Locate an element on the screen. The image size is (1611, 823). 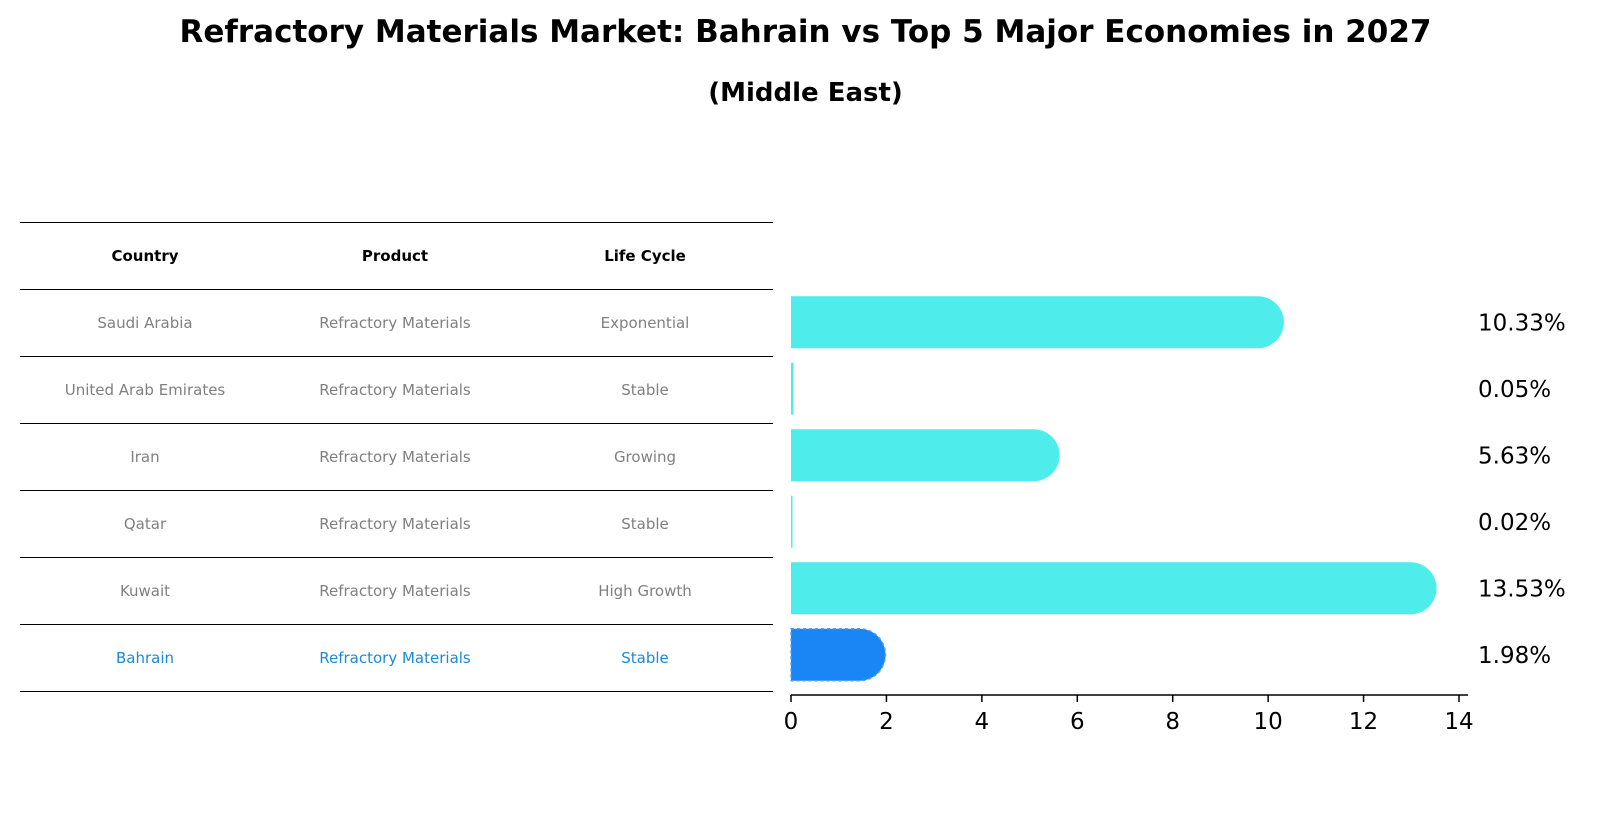
bar-value-label: 10.33% is located at coordinates (1522, 323).